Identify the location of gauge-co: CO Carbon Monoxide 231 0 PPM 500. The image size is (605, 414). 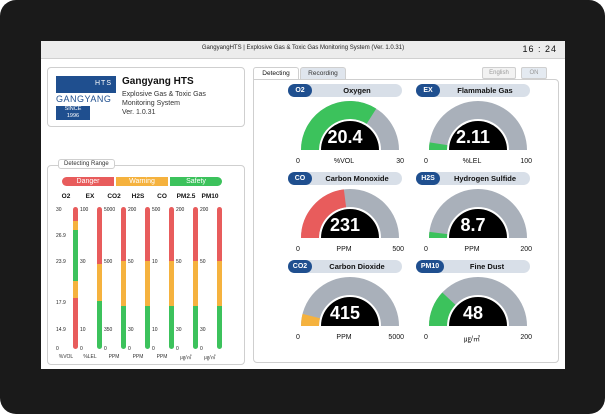
(350, 215).